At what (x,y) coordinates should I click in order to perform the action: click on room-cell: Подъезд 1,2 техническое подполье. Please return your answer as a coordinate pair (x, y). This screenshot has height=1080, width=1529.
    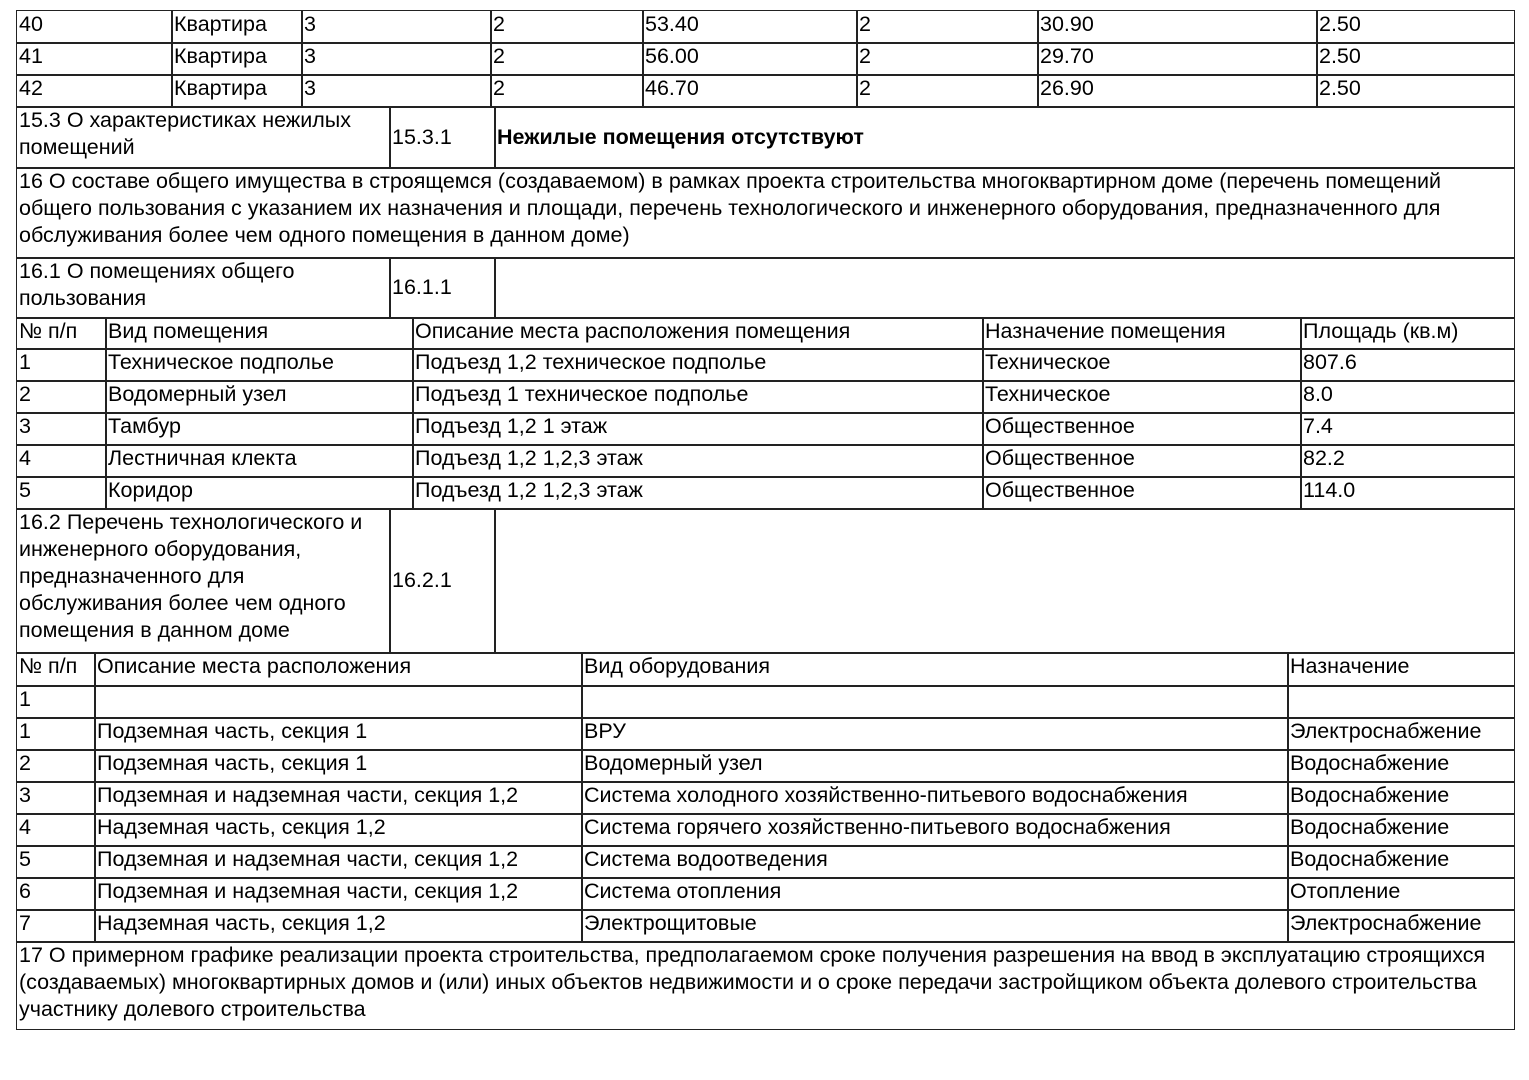
    Looking at the image, I should click on (698, 365).